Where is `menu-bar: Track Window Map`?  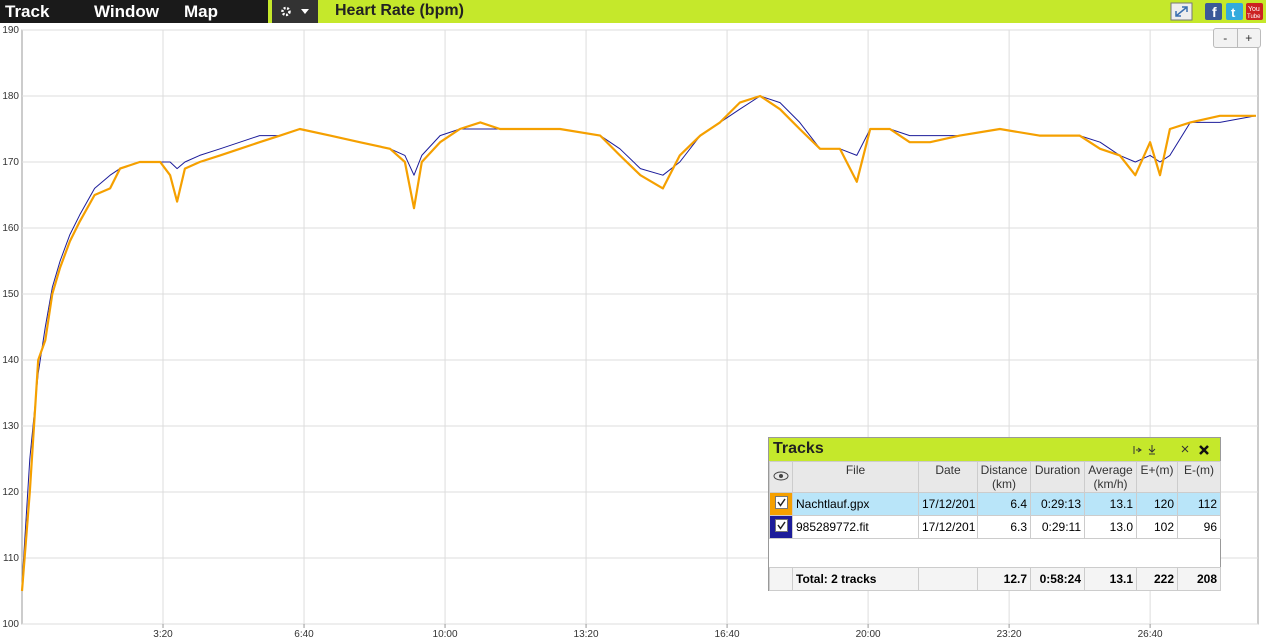 menu-bar: Track Window Map is located at coordinates (134, 11).